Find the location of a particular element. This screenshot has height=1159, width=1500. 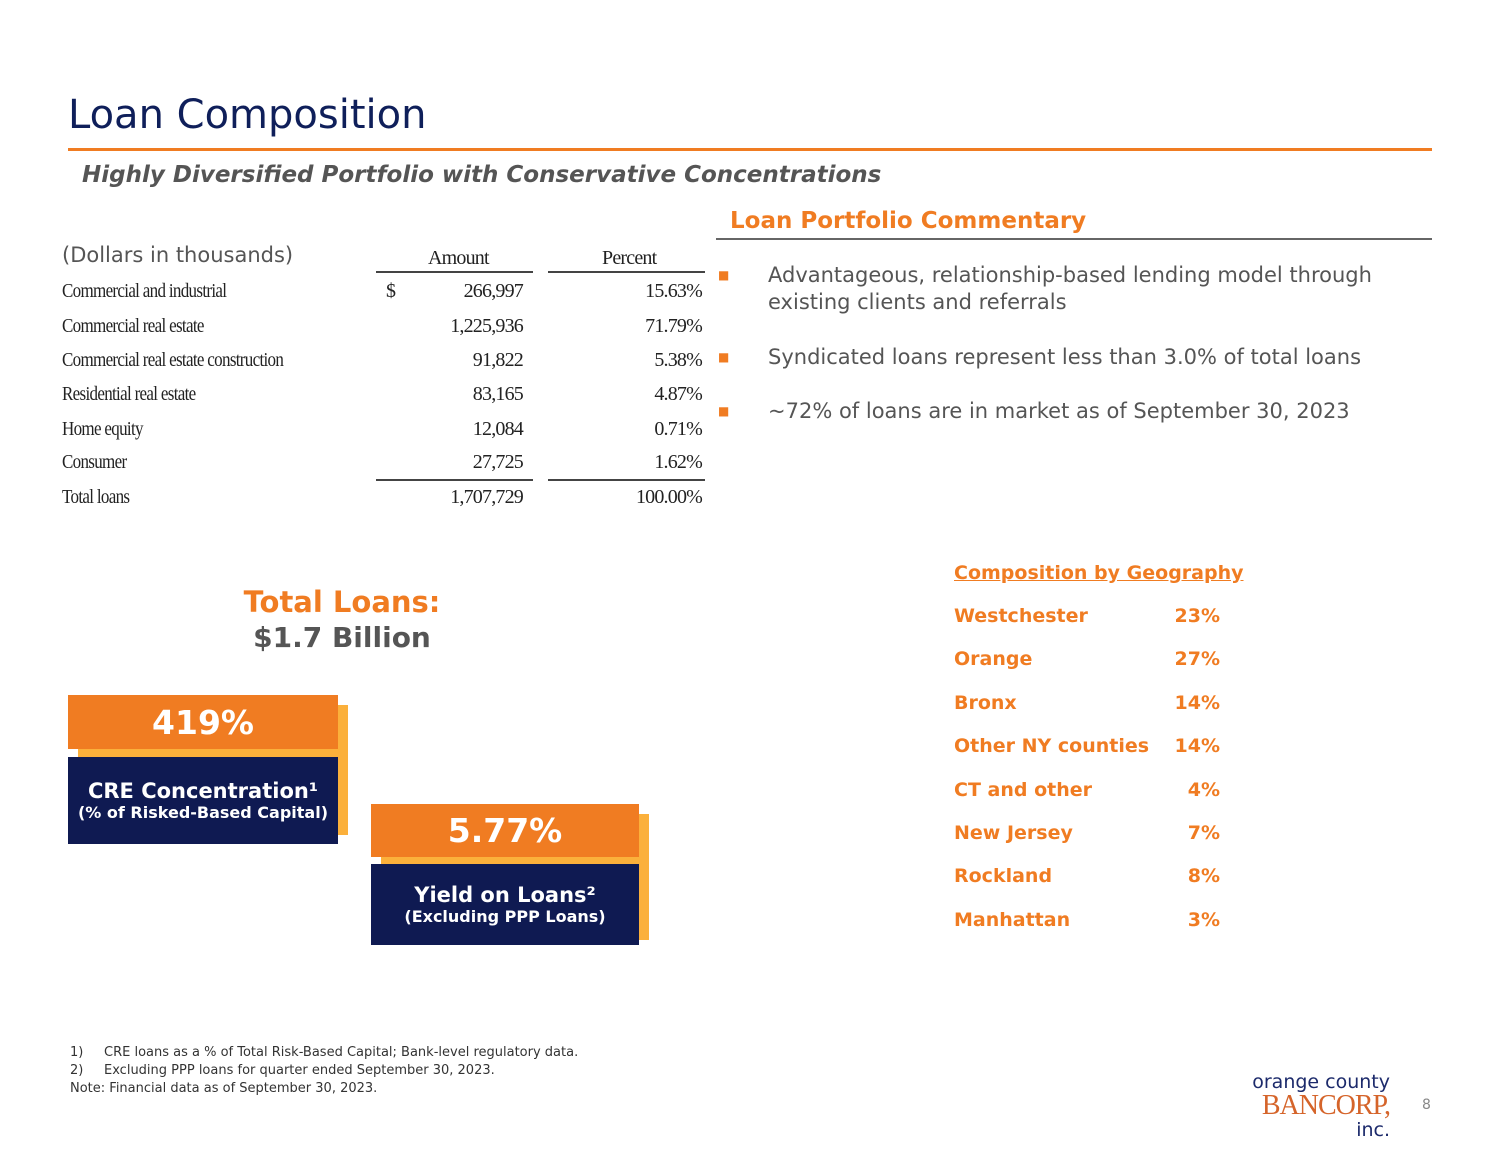

percent-header: Percent is located at coordinates (629, 258).